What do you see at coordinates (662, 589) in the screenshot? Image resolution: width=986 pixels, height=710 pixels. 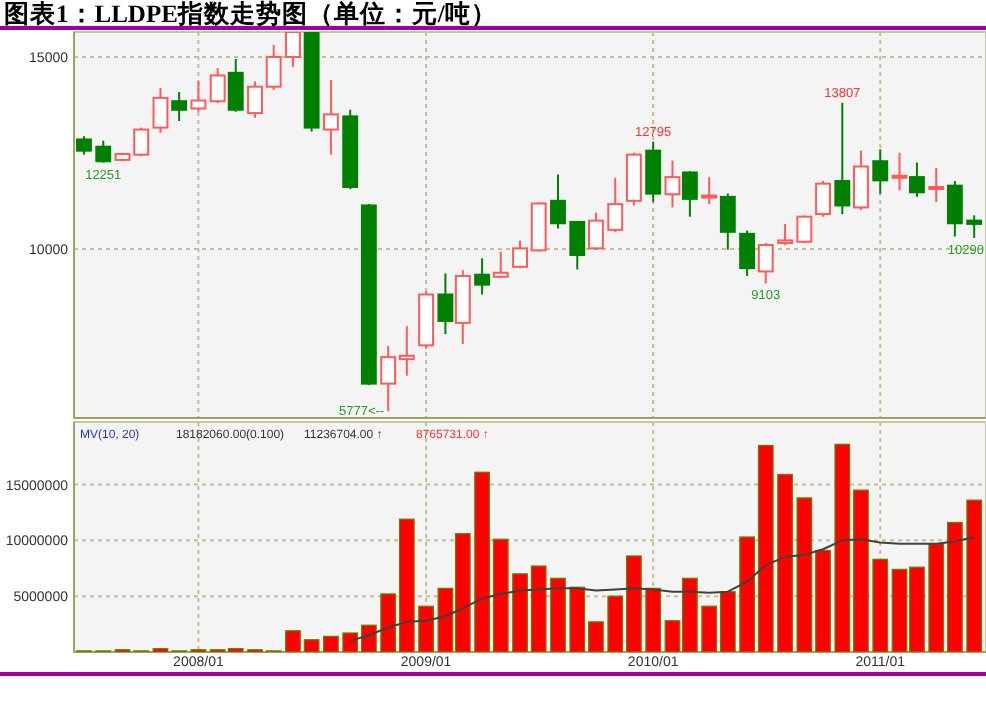 I see `line-series` at bounding box center [662, 589].